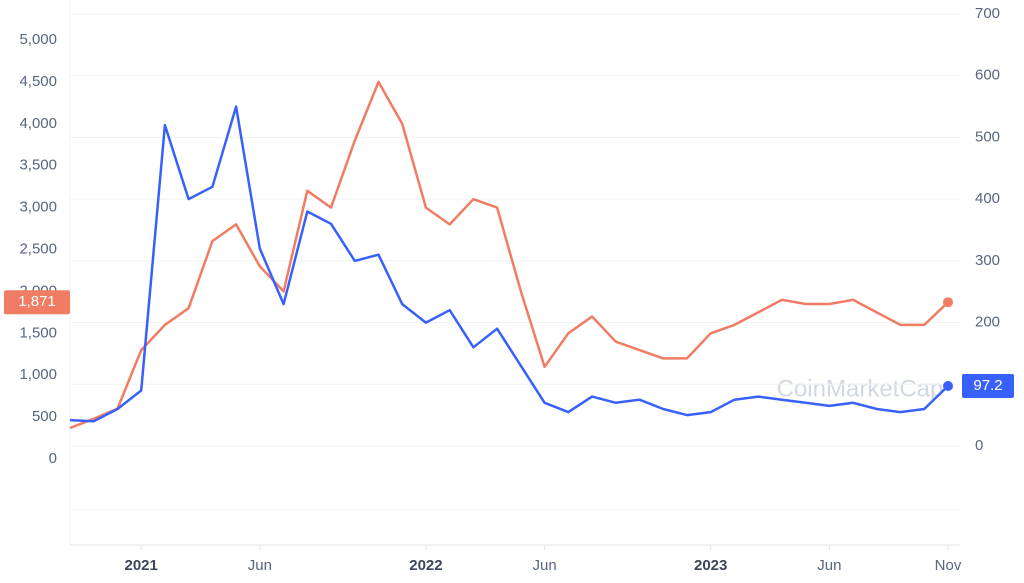 The width and height of the screenshot is (1024, 583). What do you see at coordinates (987, 13) in the screenshot?
I see `y2-tick-label: 700` at bounding box center [987, 13].